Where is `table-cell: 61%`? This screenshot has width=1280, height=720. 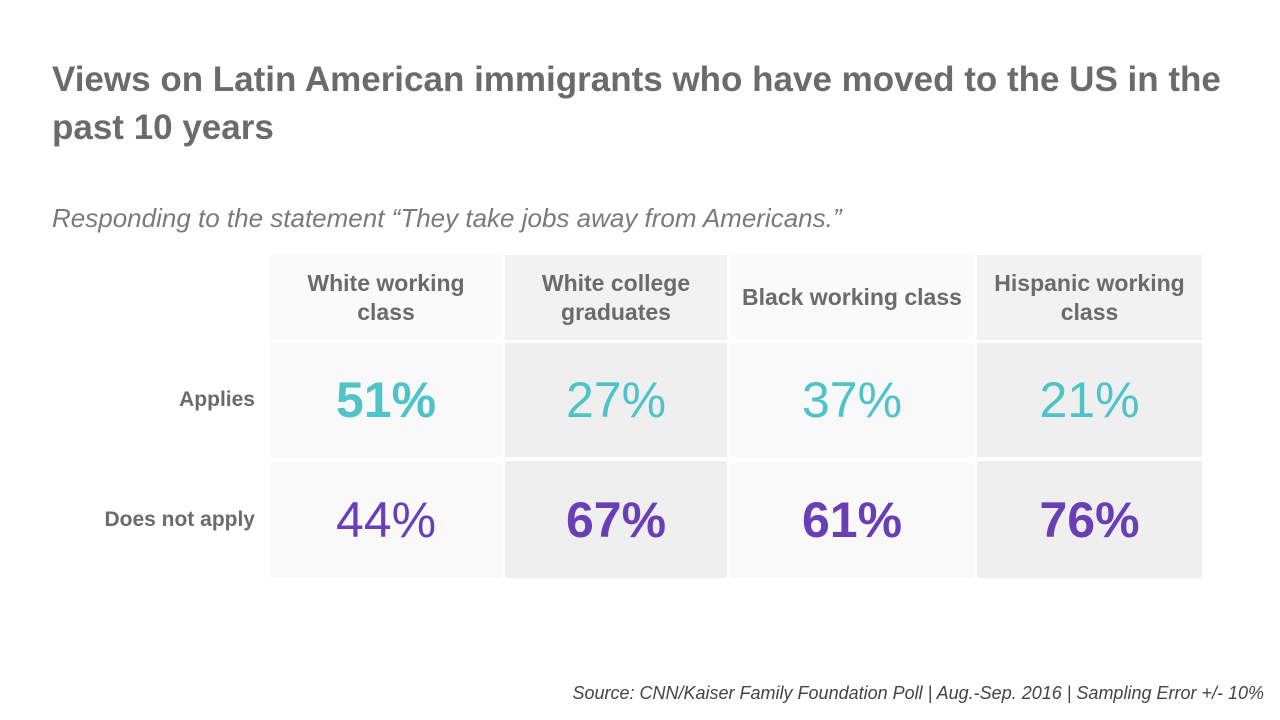
table-cell: 61% is located at coordinates (852, 519).